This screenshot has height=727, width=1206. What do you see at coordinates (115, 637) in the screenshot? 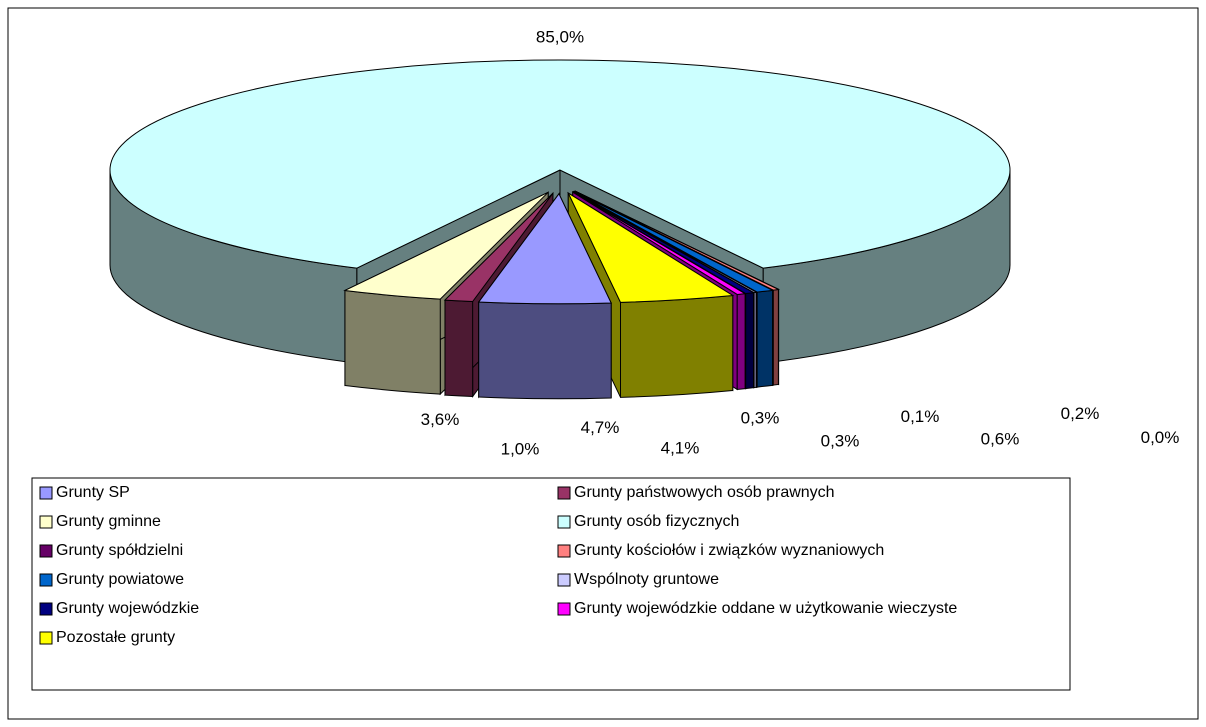
I see `legend-label: Pozostałe grunty` at bounding box center [115, 637].